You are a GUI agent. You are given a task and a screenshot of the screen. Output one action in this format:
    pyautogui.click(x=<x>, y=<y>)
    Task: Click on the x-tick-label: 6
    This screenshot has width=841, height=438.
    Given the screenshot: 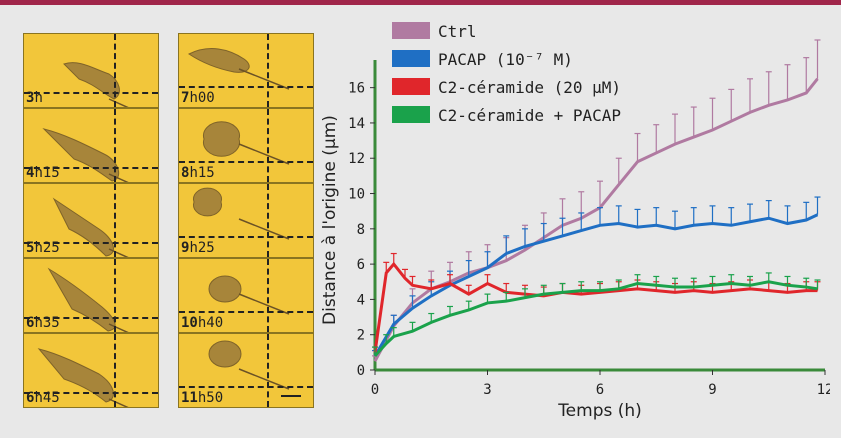 What is the action you would take?
    pyautogui.click(x=600, y=390)
    